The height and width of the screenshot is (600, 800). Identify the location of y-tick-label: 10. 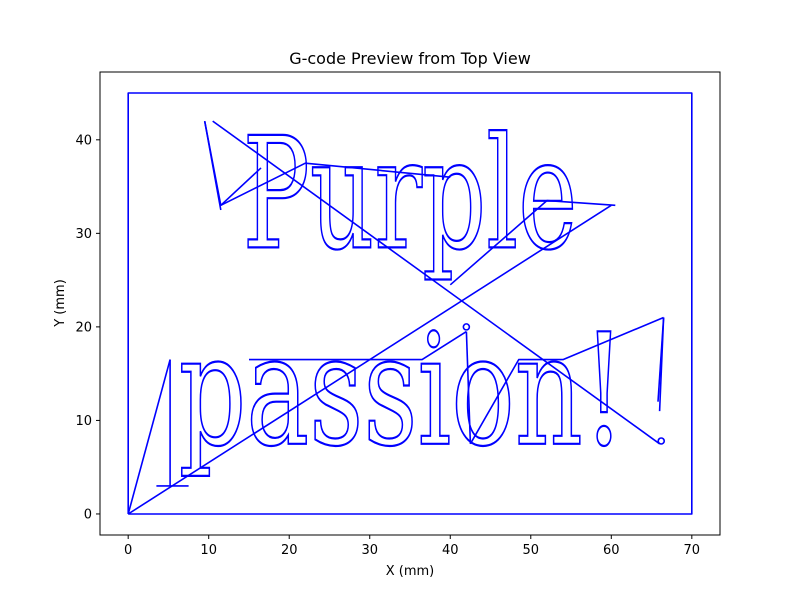
(83, 421).